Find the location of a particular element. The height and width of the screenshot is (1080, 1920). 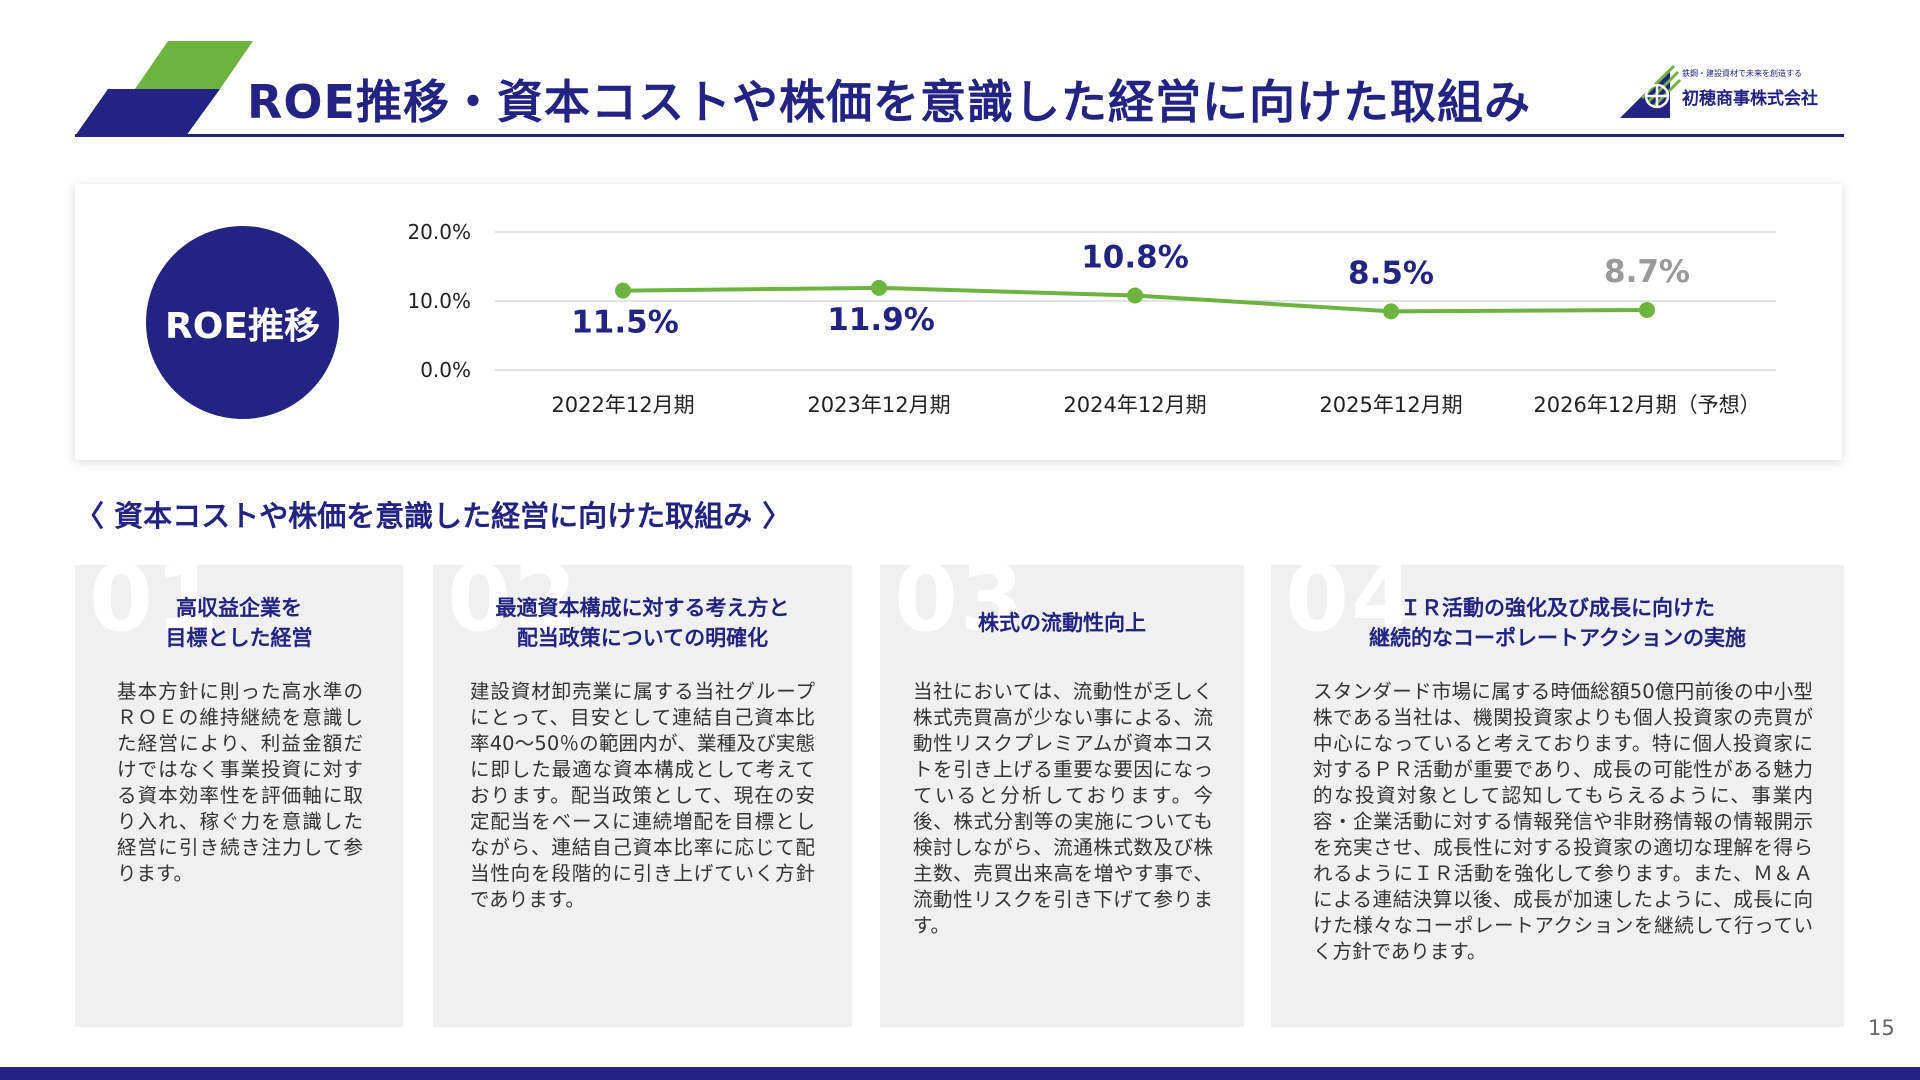

x-category-label: 2024年12月期 is located at coordinates (1134, 405).